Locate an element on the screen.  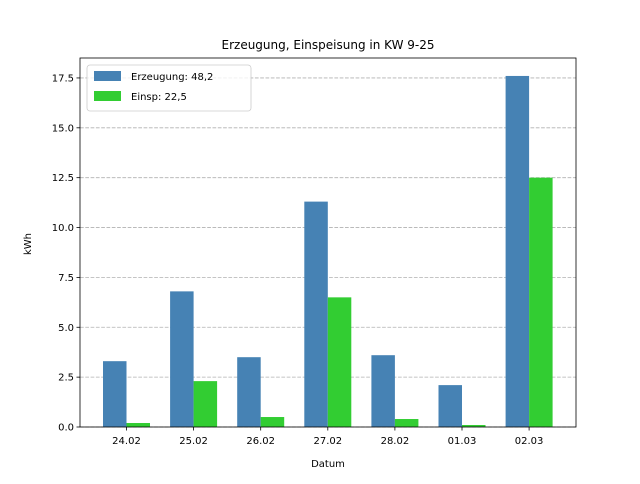
y-tick-label: 2.5 is located at coordinates (66, 378).